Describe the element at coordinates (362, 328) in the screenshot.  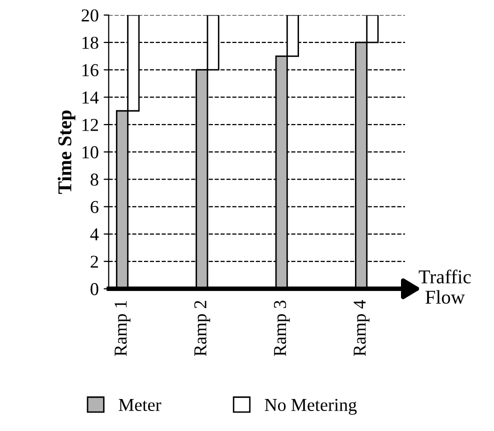
I see `x-tick-label: Ramp 4` at that location.